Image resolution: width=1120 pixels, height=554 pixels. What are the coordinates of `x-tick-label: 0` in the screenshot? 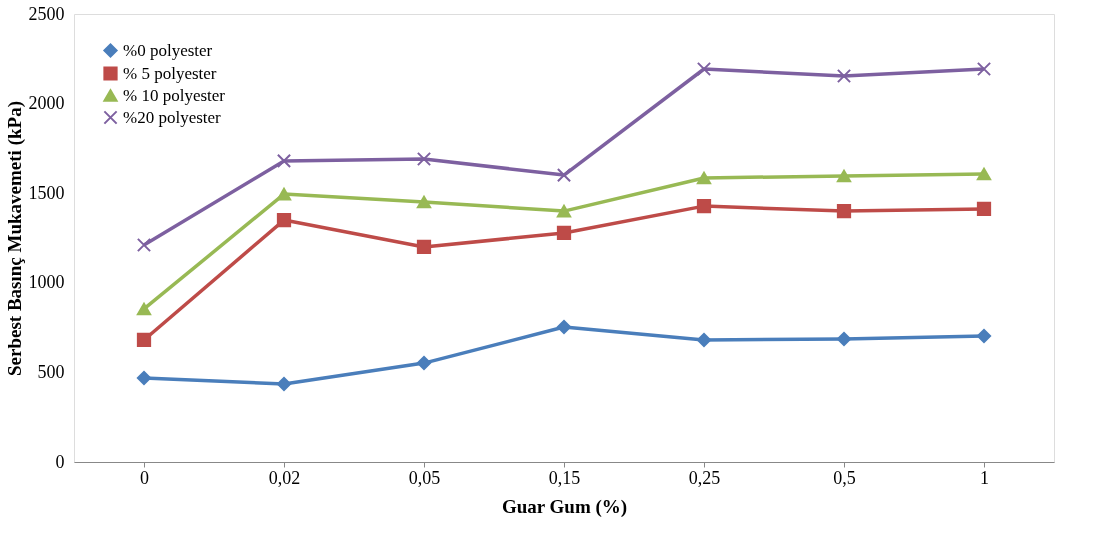 It's located at (144, 477).